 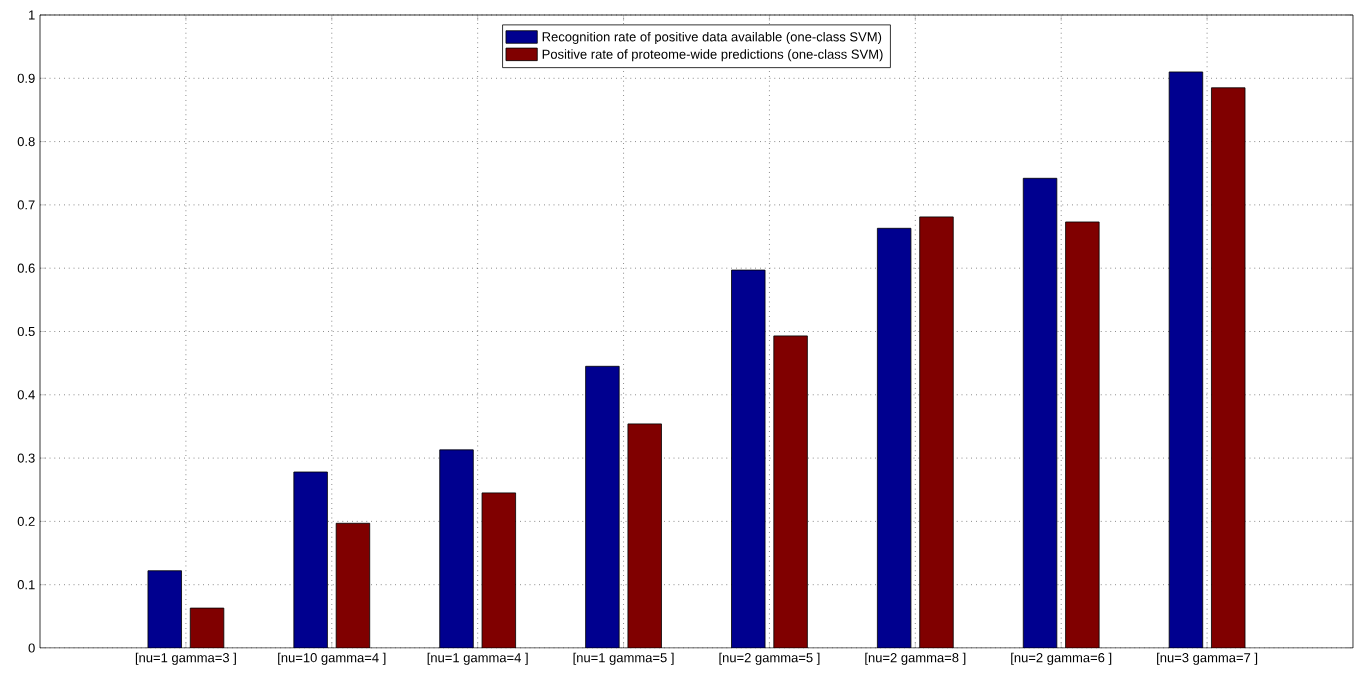 I want to click on x-tick-label: [nu=2 gamma=8 ], so click(x=915, y=658).